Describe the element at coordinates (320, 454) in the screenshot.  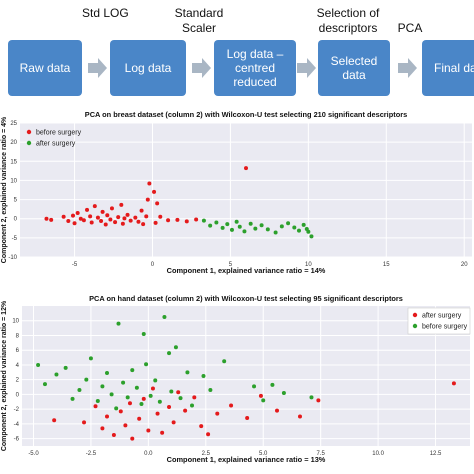
I see `x-tick-label: 7.5` at that location.